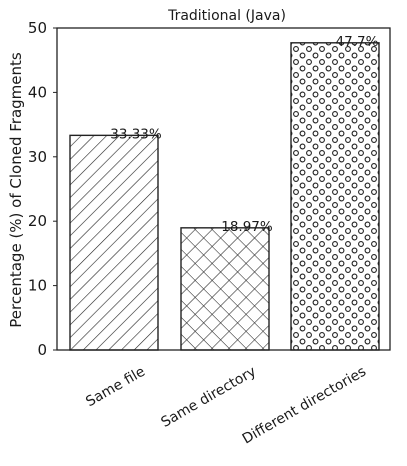  What do you see at coordinates (208, 397) in the screenshot?
I see `x-tick-label: Same directory` at bounding box center [208, 397].